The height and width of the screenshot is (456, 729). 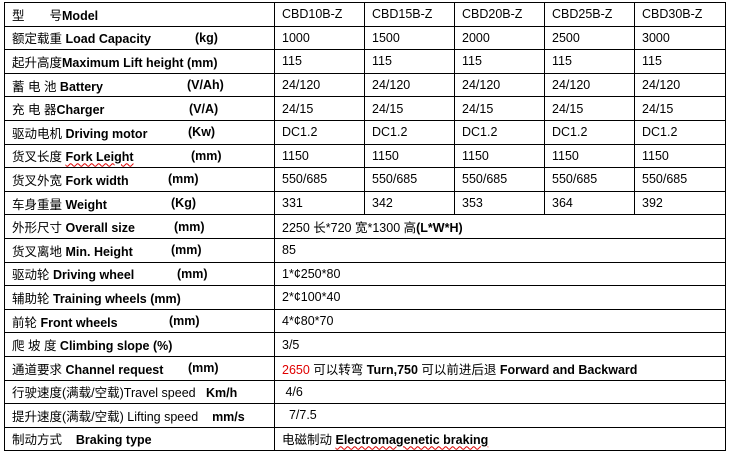 What do you see at coordinates (439, 228) in the screenshot?
I see `value-en: (L*W*H)` at bounding box center [439, 228].